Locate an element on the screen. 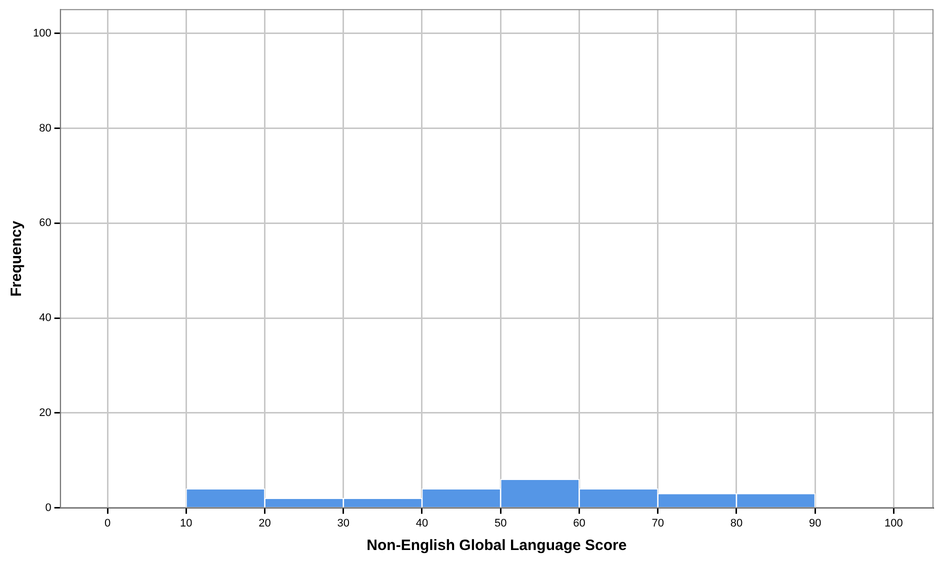 This screenshot has width=935, height=563. x-tick-label: 50 is located at coordinates (500, 523).